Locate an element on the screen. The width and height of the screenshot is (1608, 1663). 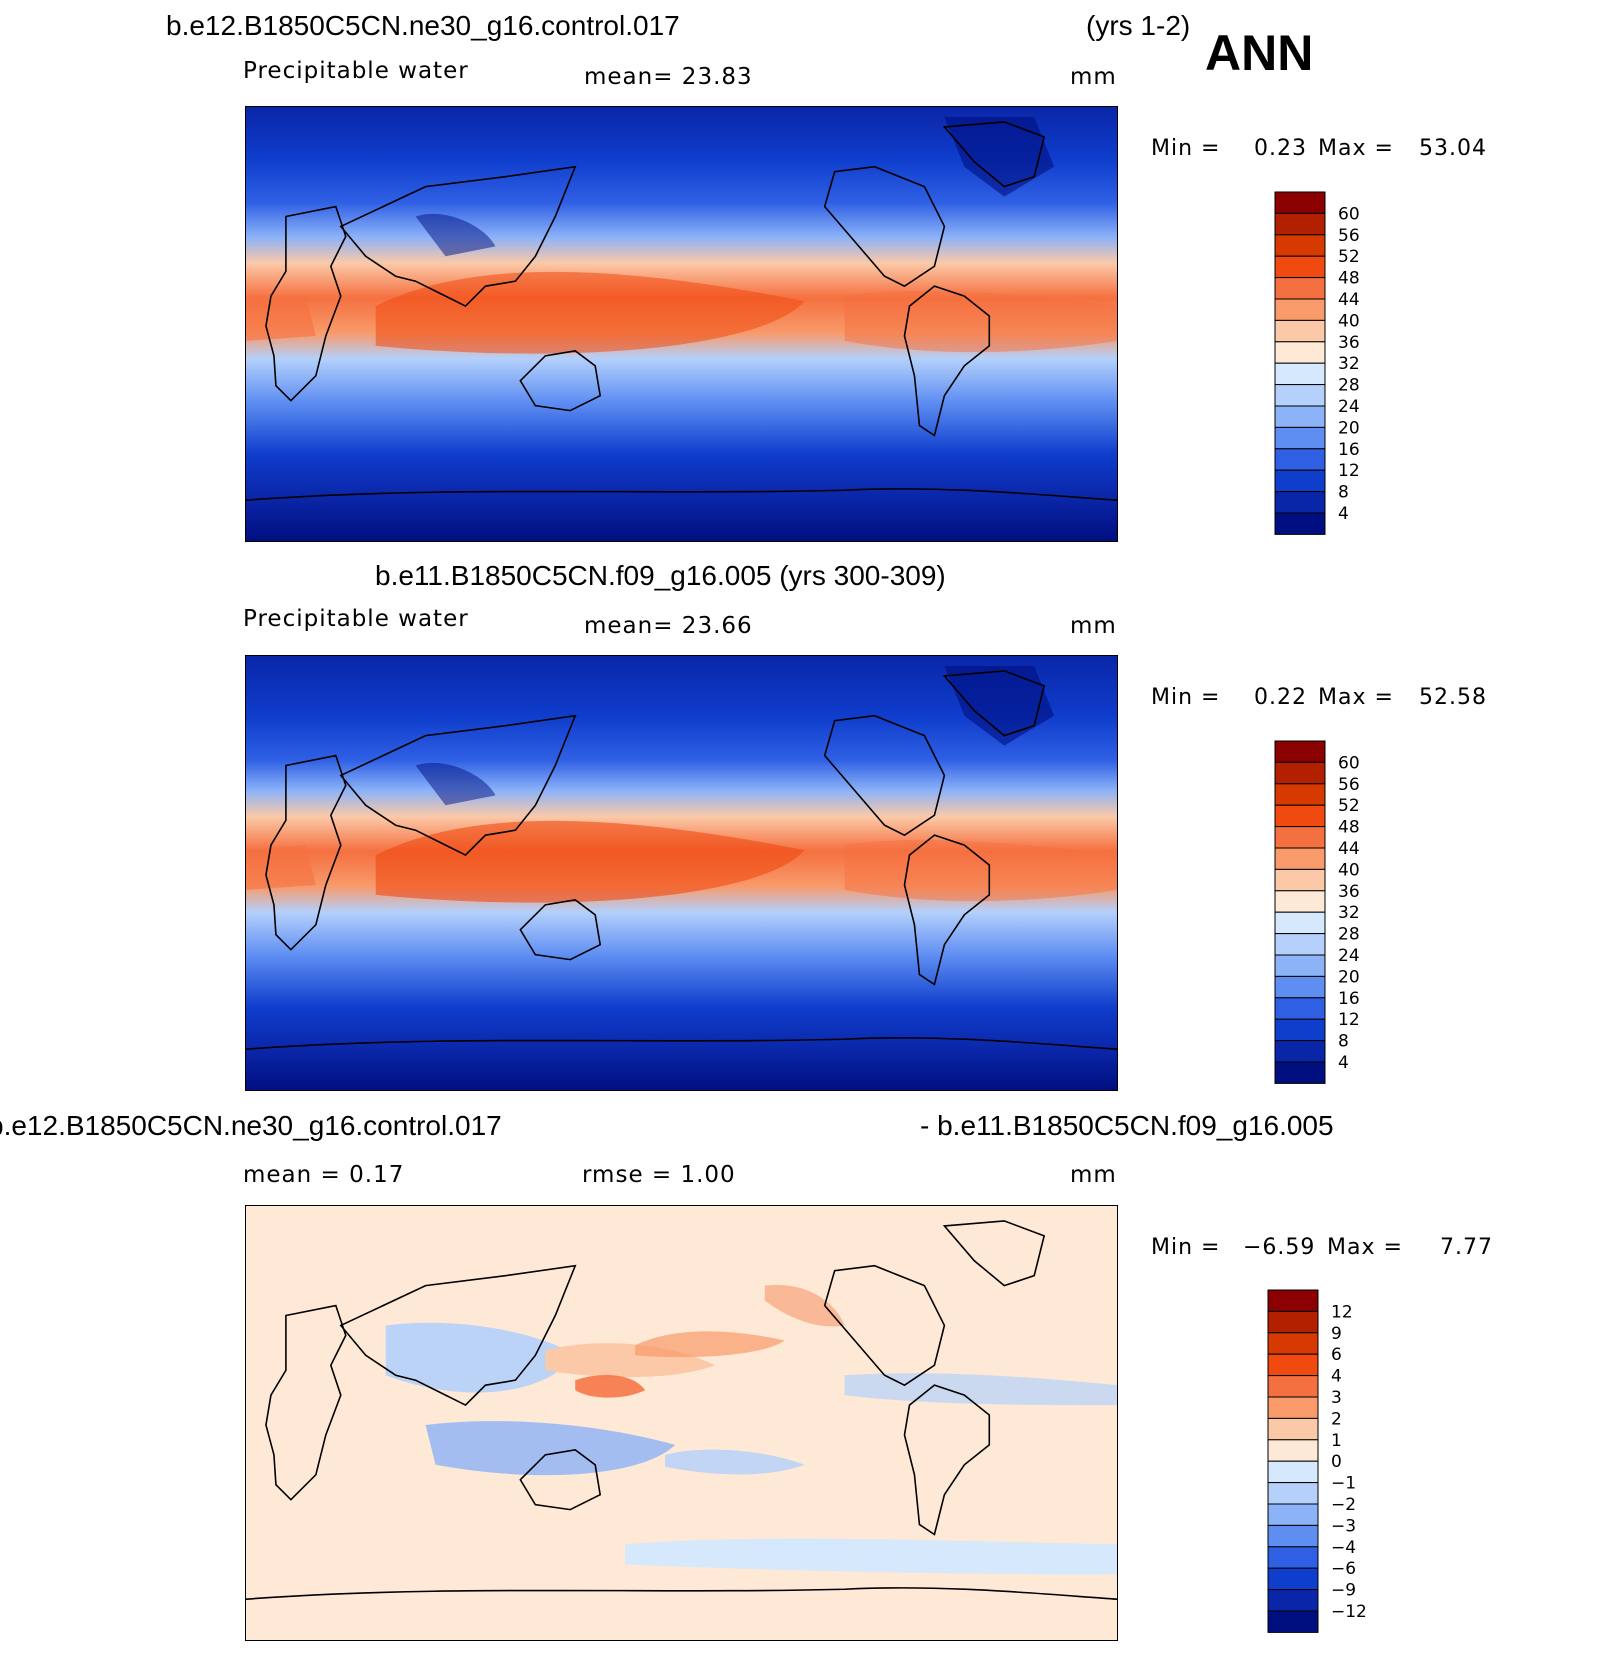
panel1-variable: Precipitable water is located at coordinates (356, 71).